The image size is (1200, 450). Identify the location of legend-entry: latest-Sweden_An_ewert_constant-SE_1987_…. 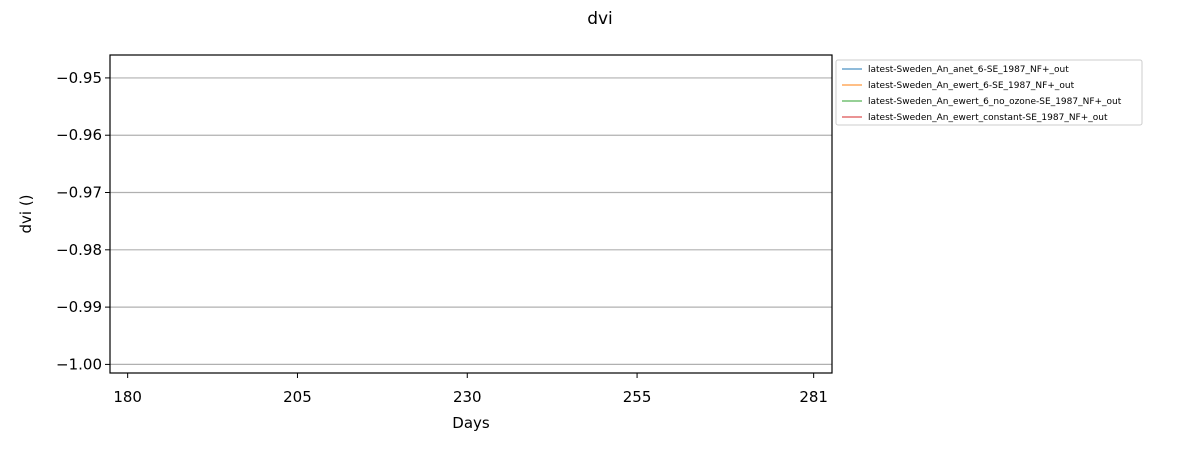
(988, 118).